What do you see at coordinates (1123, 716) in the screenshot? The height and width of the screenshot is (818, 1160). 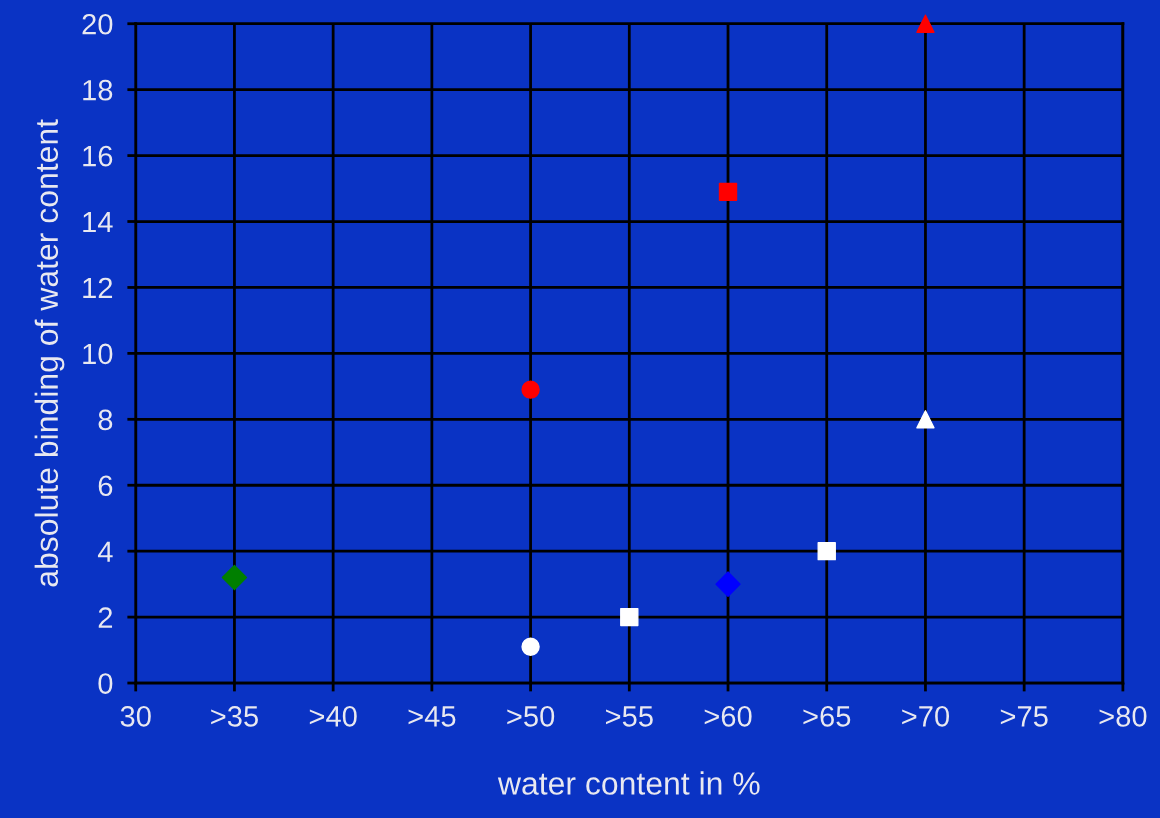 I see `x-tick-label: >80` at bounding box center [1123, 716].